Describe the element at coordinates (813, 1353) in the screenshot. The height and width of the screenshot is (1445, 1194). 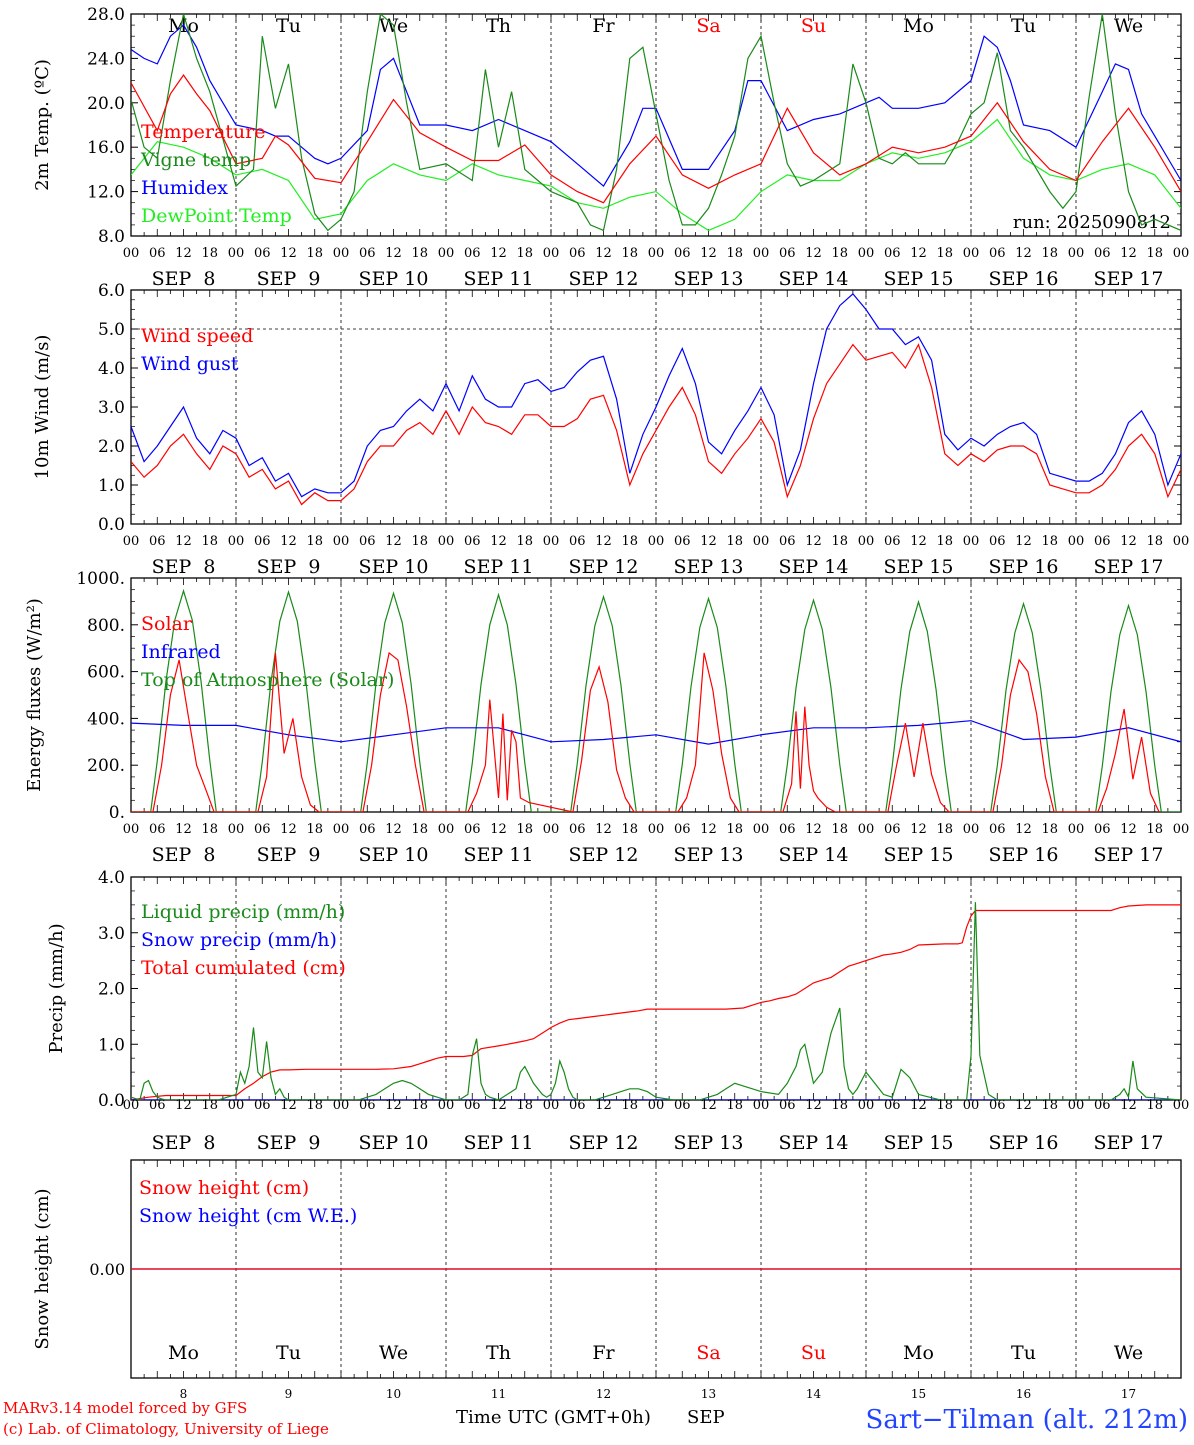
I see `day-name: Su` at that location.